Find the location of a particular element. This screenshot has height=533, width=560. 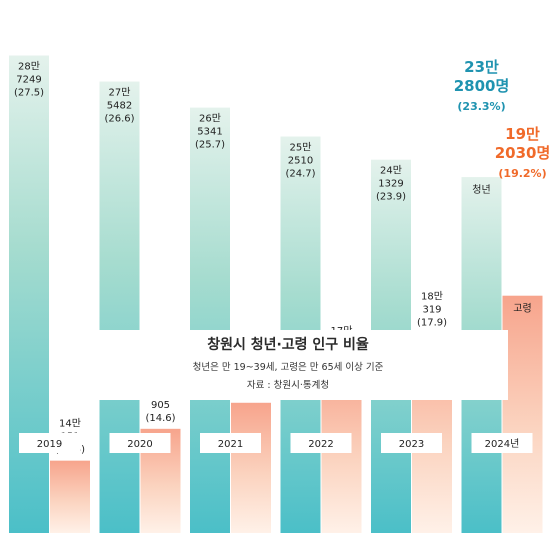

youth-value-label-2023-line-2: 1329 is located at coordinates (390, 184).